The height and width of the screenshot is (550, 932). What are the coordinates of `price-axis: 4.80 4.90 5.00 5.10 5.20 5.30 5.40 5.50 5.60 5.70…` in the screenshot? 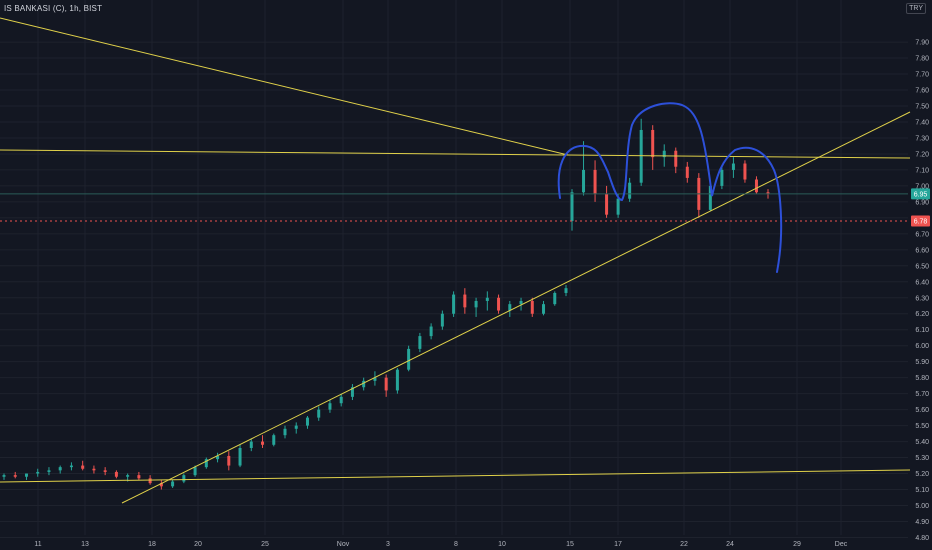 It's located at (920, 291).